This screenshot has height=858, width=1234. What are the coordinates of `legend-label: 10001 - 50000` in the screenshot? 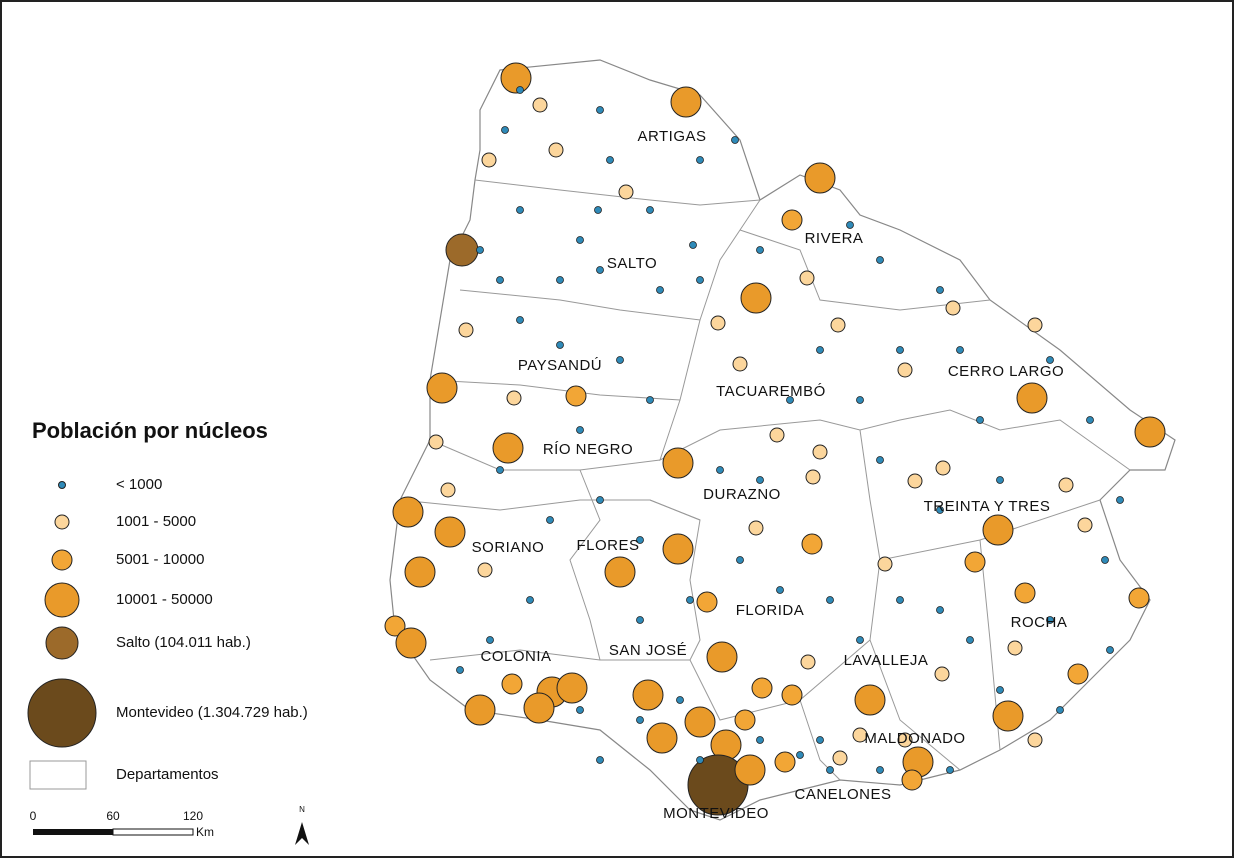 It's located at (164, 599).